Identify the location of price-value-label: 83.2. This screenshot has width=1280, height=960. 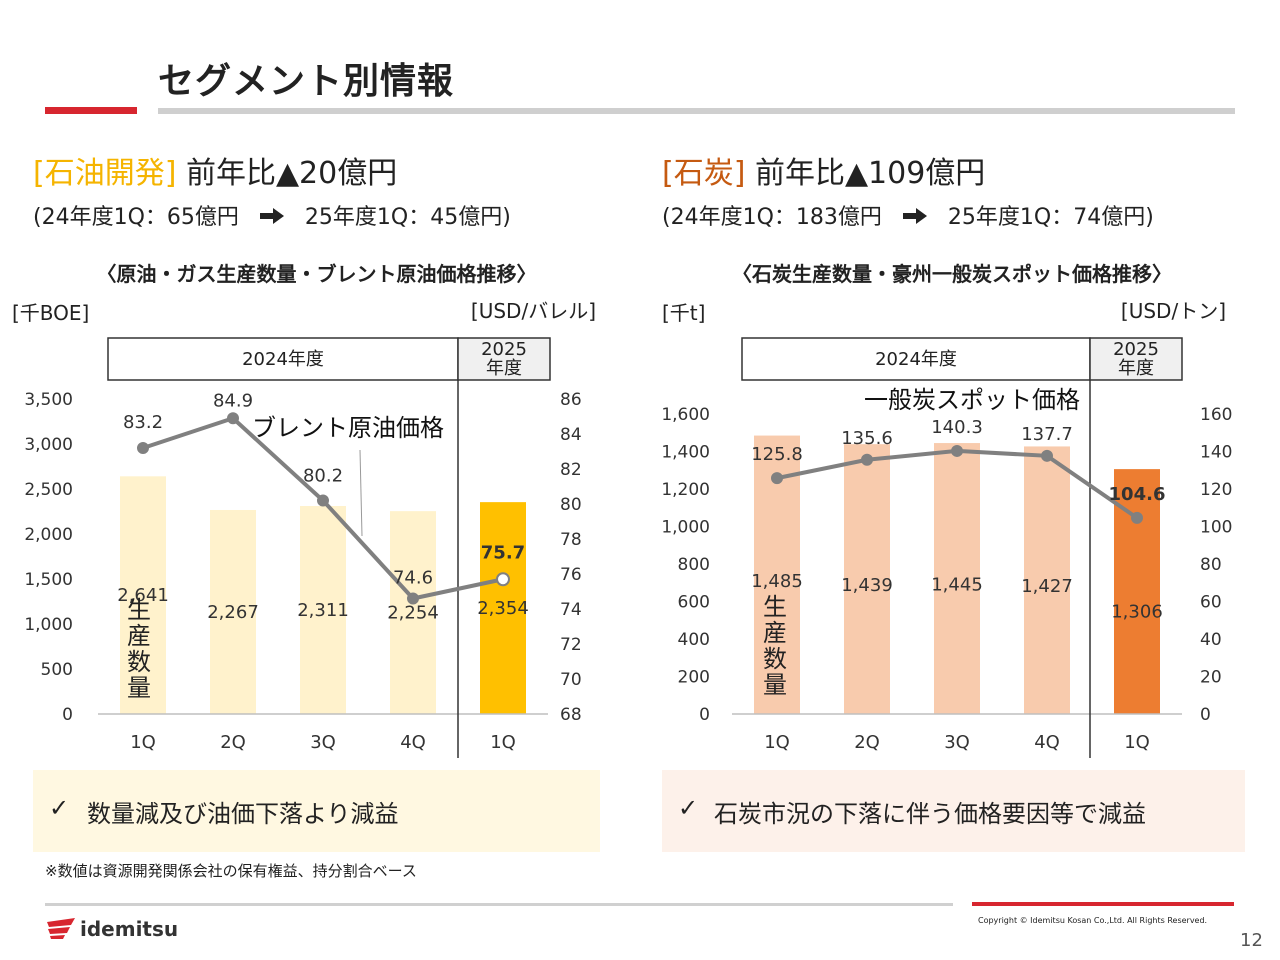
(143, 422).